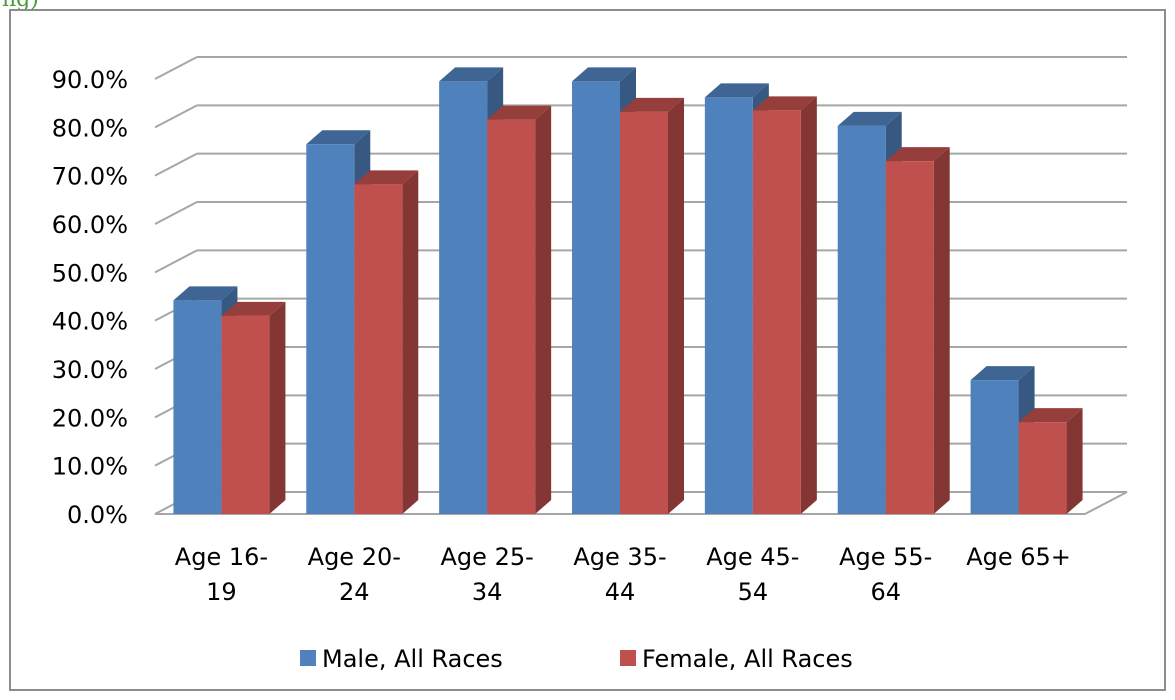  I want to click on y-tick-label: 30.0%, so click(90, 370).